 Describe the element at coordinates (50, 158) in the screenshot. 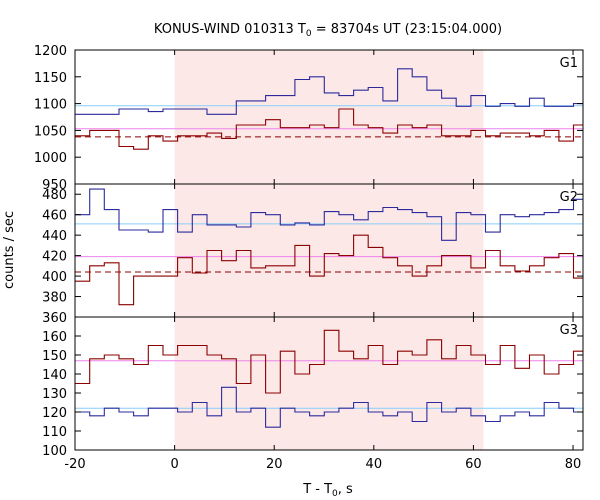

I see `y-tick-label: 1000` at that location.